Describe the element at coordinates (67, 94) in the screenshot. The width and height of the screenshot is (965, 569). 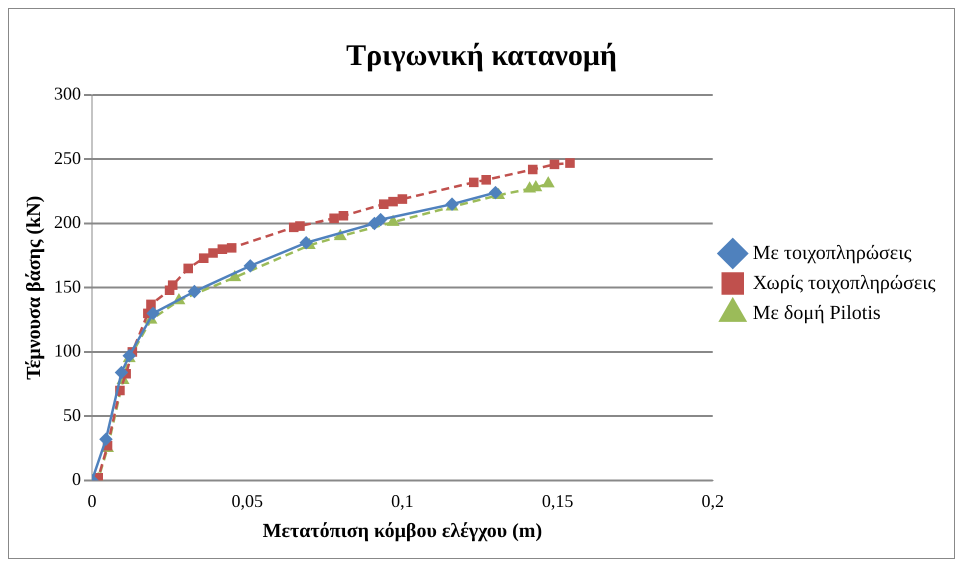
I see `y-tick-label: 300` at that location.